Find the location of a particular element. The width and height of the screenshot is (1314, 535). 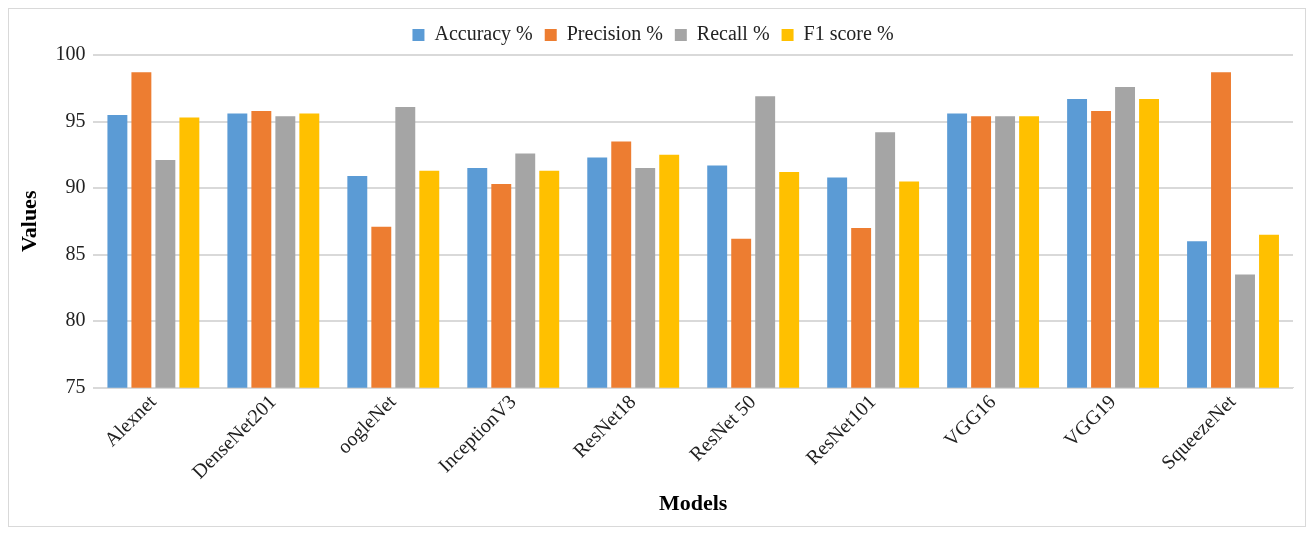

y-tick-label: 100 is located at coordinates (70, 53).